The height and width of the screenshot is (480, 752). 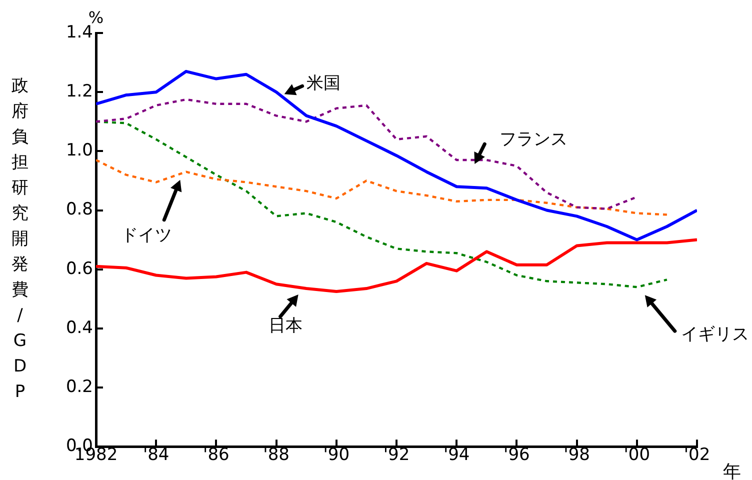 I want to click on y-tick-label: 0.2, so click(x=79, y=386).